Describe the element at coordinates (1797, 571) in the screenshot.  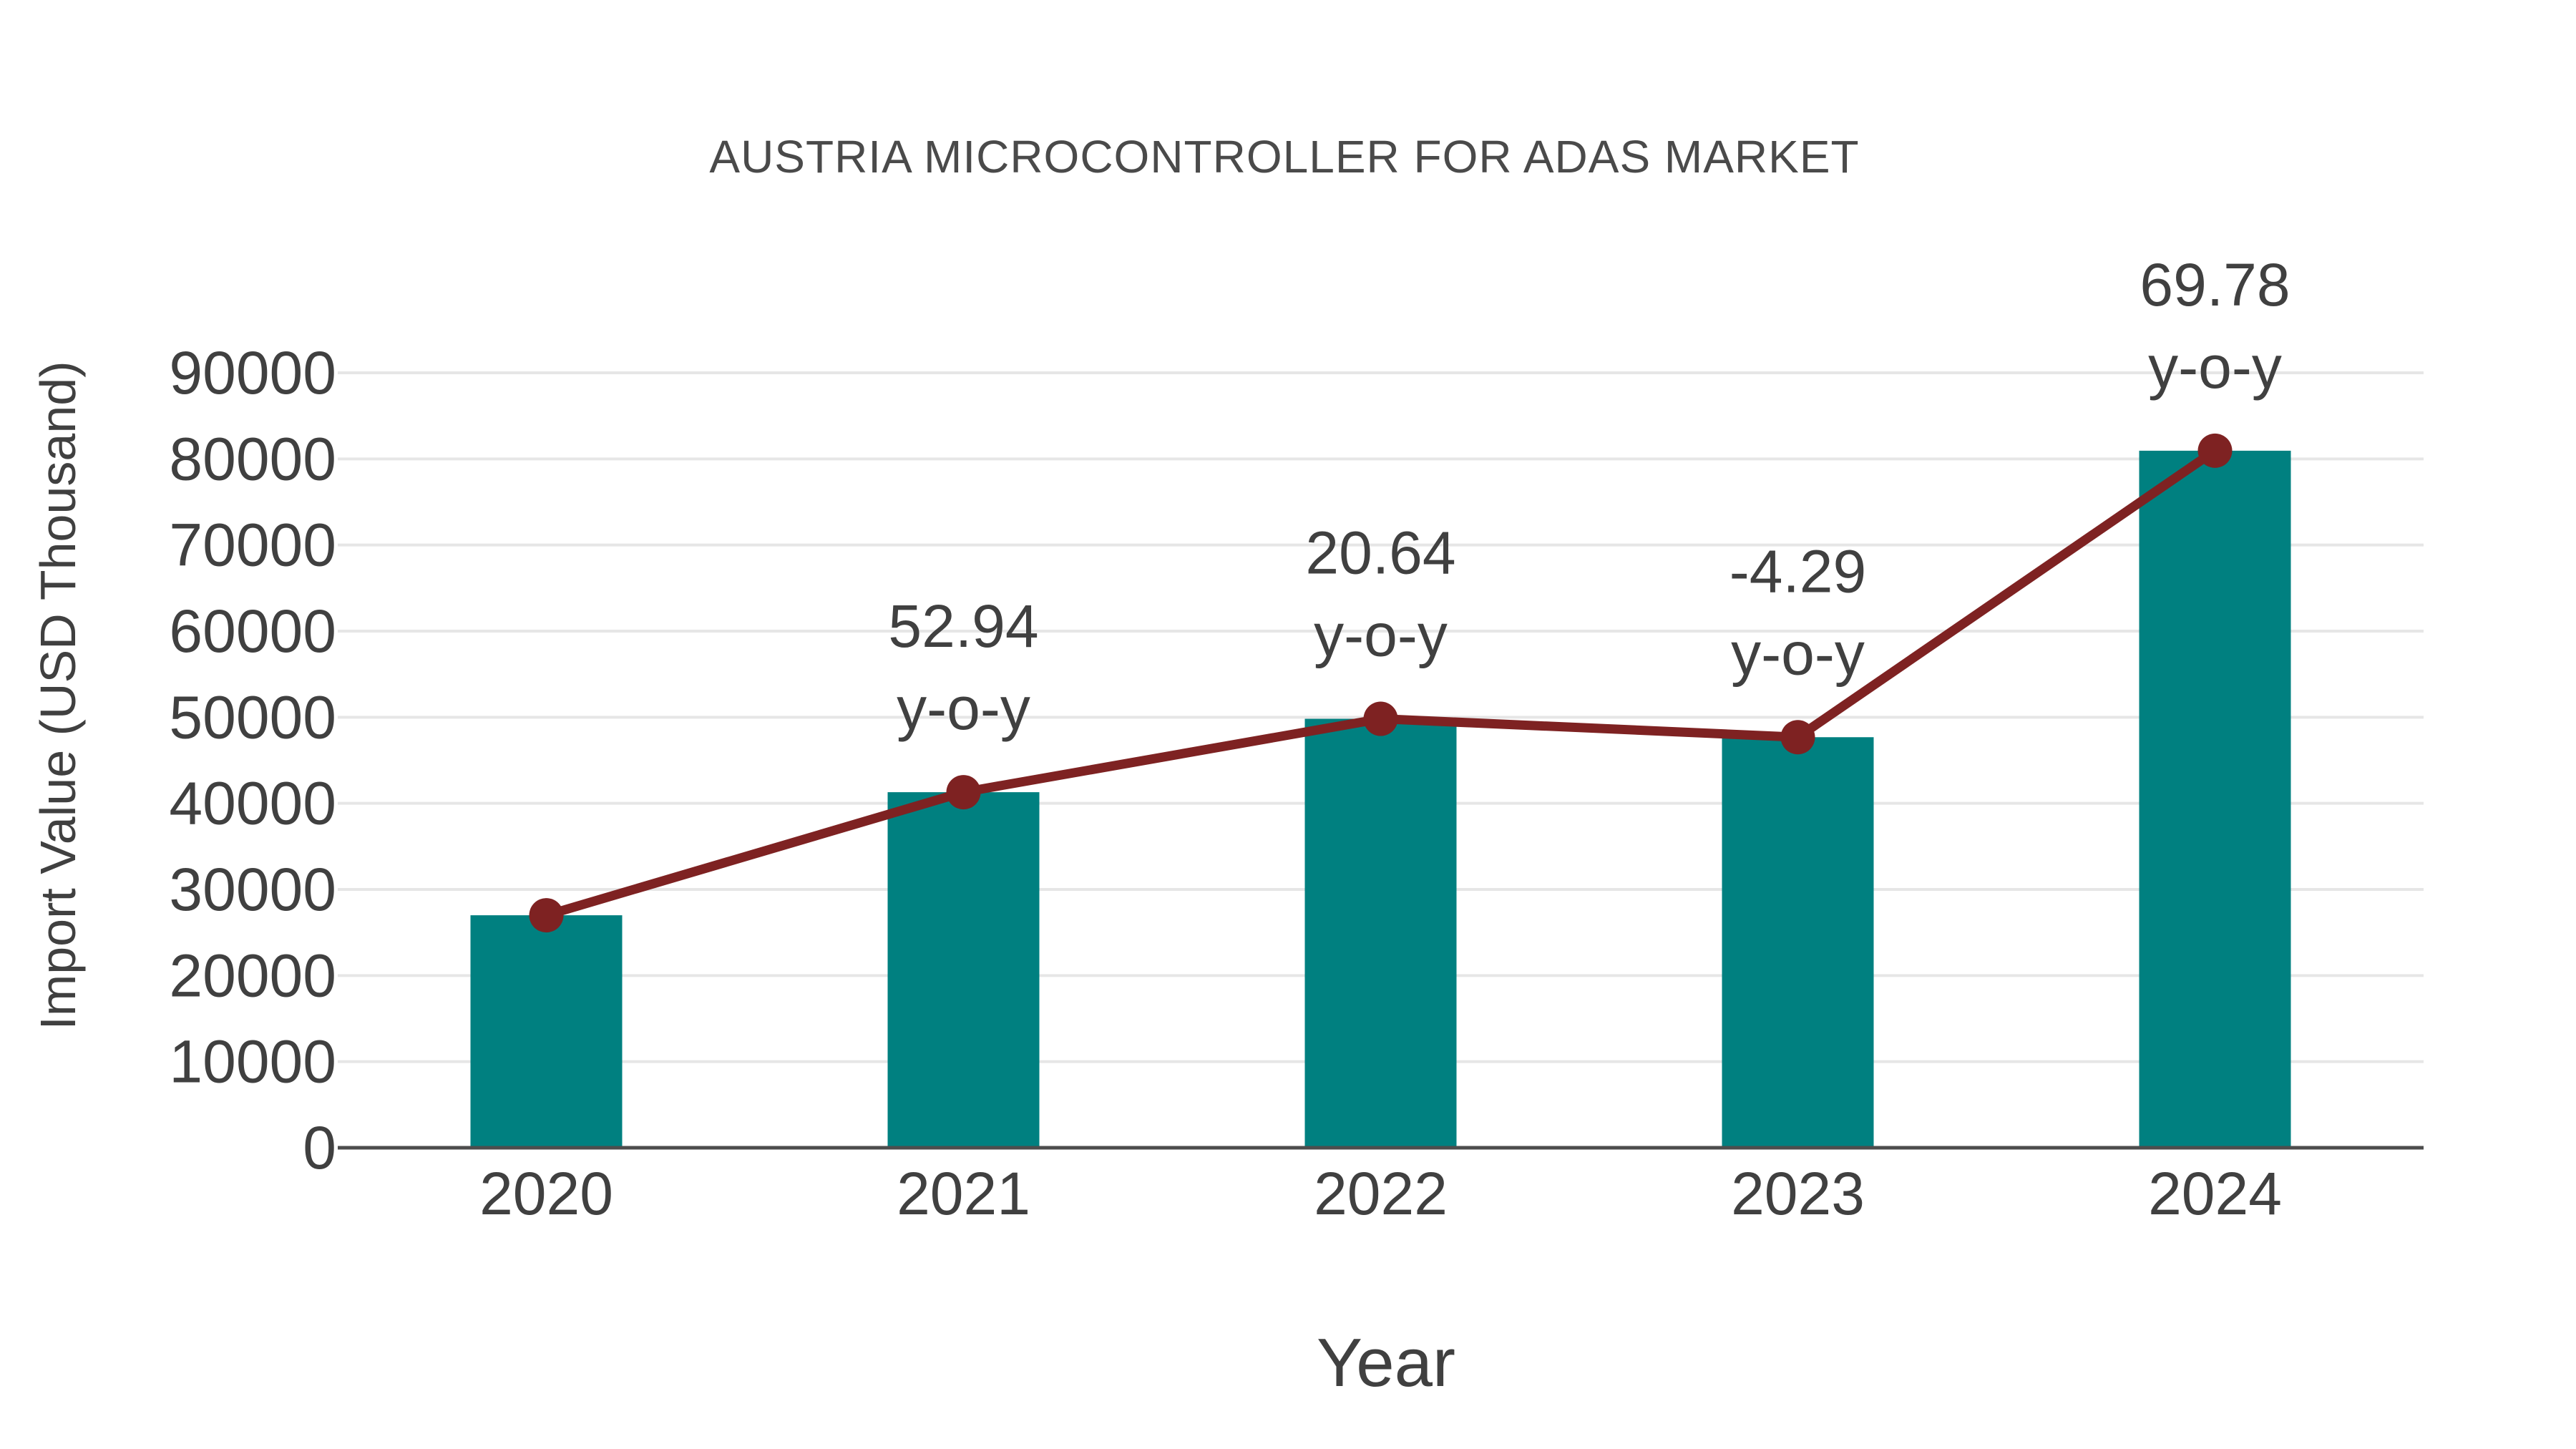
I see `annotation-value: -4.29` at that location.